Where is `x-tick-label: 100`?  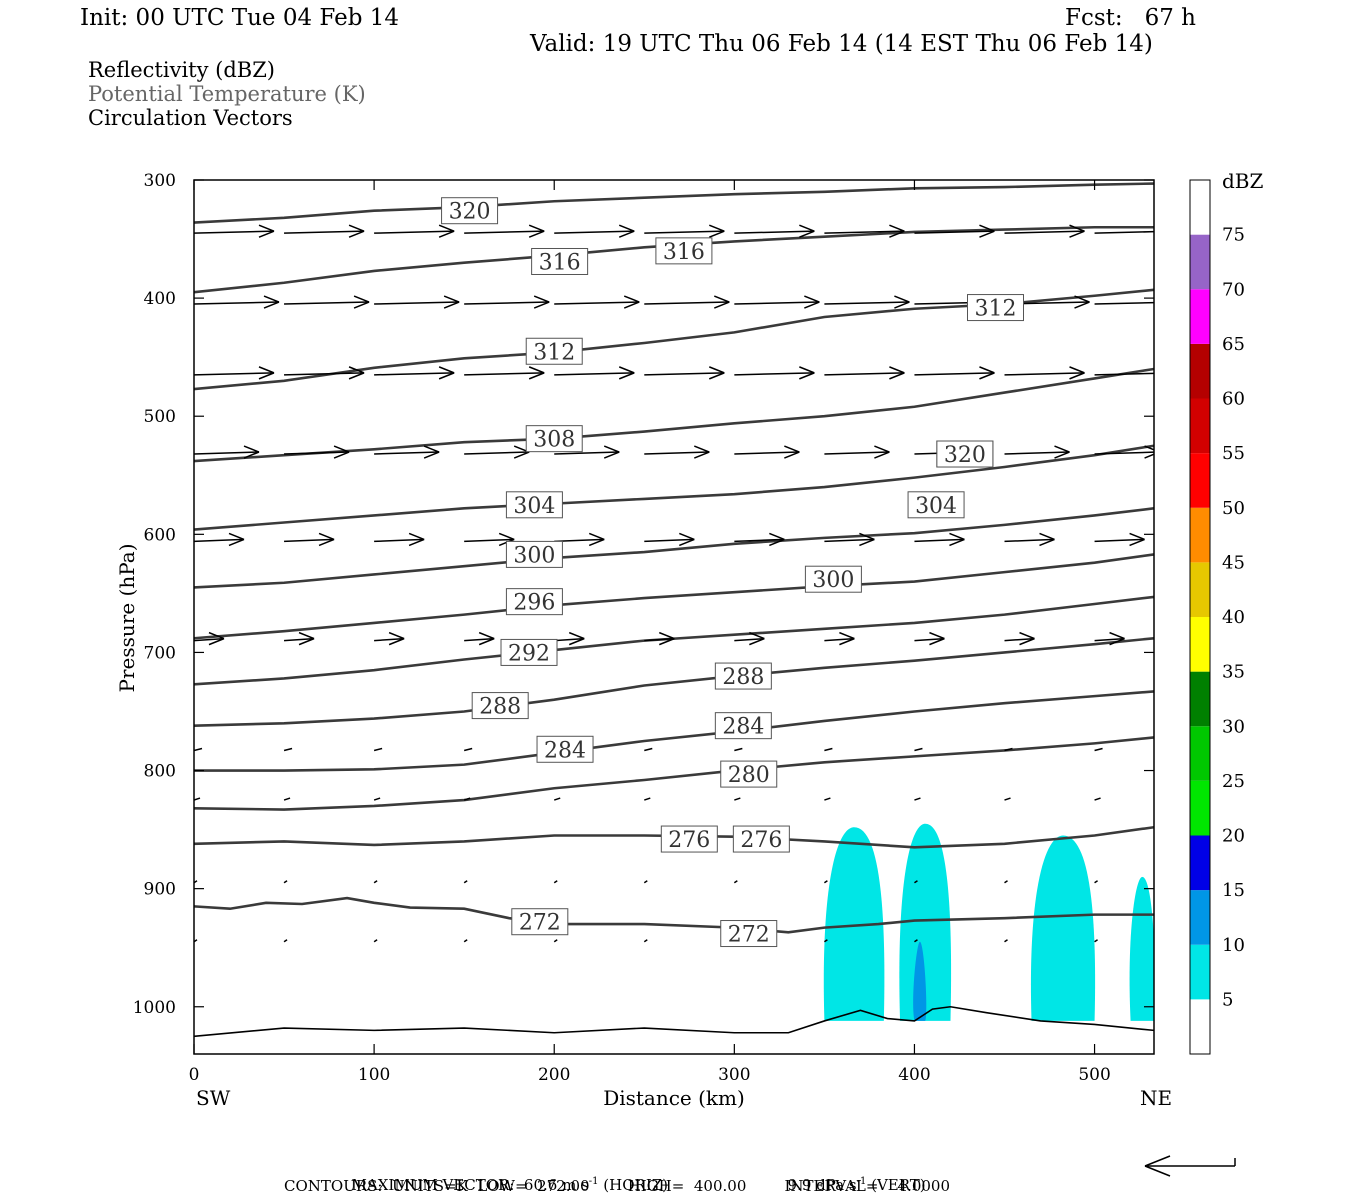 x-tick-label: 100 is located at coordinates (374, 1075).